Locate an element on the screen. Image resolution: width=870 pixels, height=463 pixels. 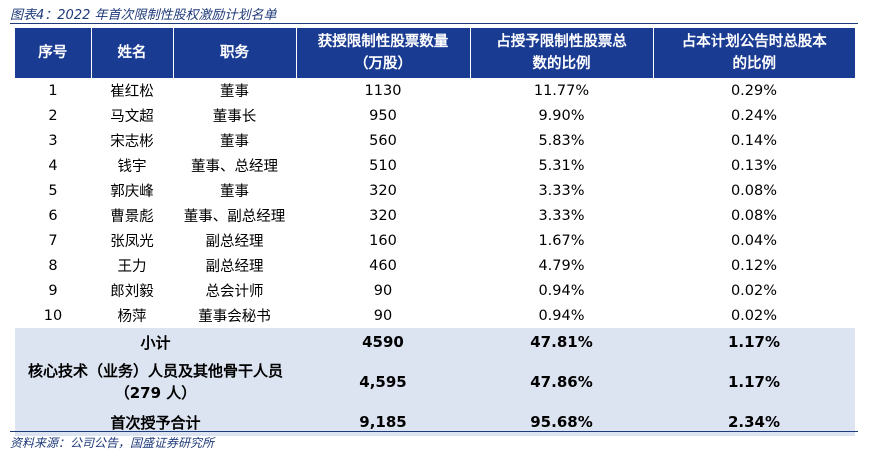
cell-no: 1 is located at coordinates (53, 90).